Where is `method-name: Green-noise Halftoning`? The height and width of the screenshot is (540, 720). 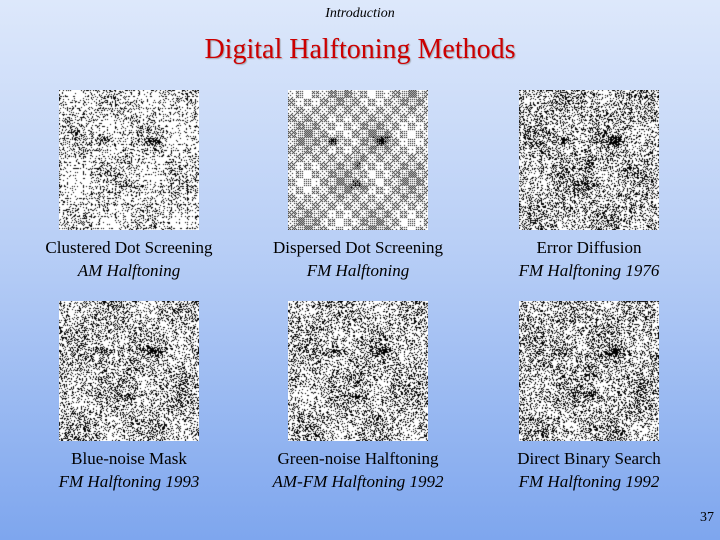
method-name: Green-noise Halftoning is located at coordinates (358, 458).